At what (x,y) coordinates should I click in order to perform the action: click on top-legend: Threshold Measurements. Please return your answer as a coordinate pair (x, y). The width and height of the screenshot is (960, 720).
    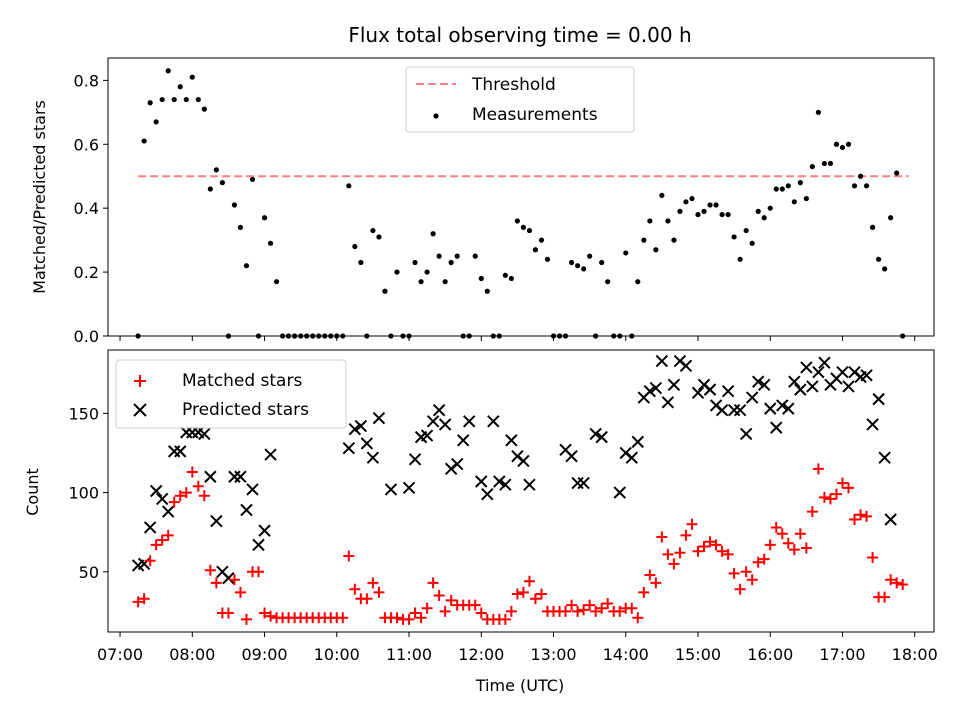
    Looking at the image, I should click on (520, 99).